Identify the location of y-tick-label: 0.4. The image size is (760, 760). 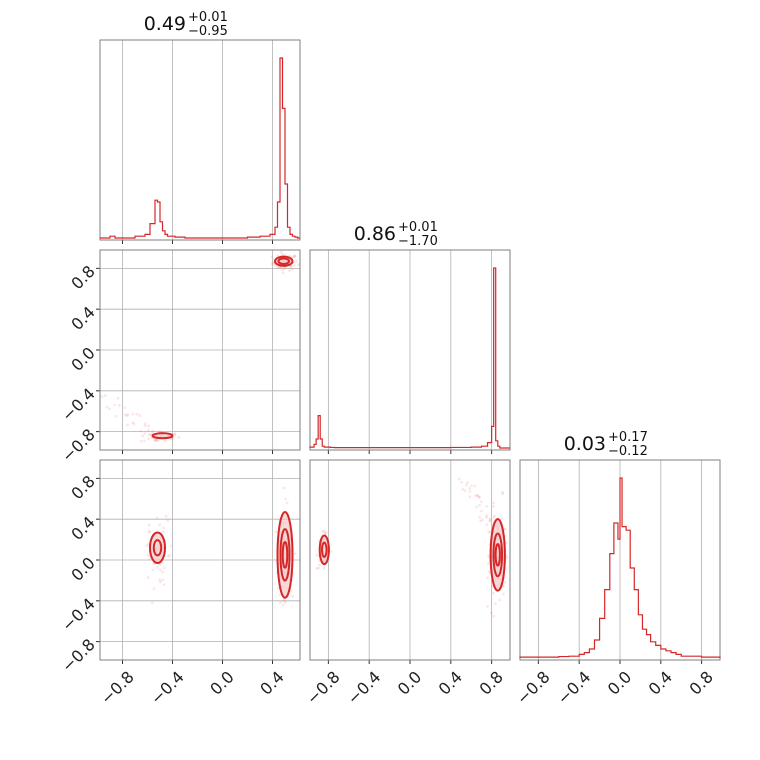
(82, 318).